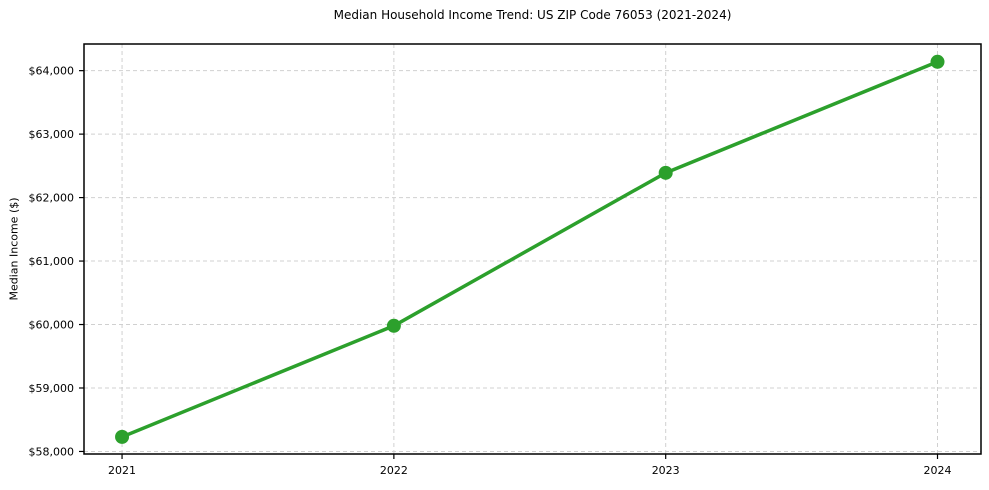 This screenshot has height=490, width=989. Describe the element at coordinates (122, 436) in the screenshot. I see `data-point-2021` at that location.